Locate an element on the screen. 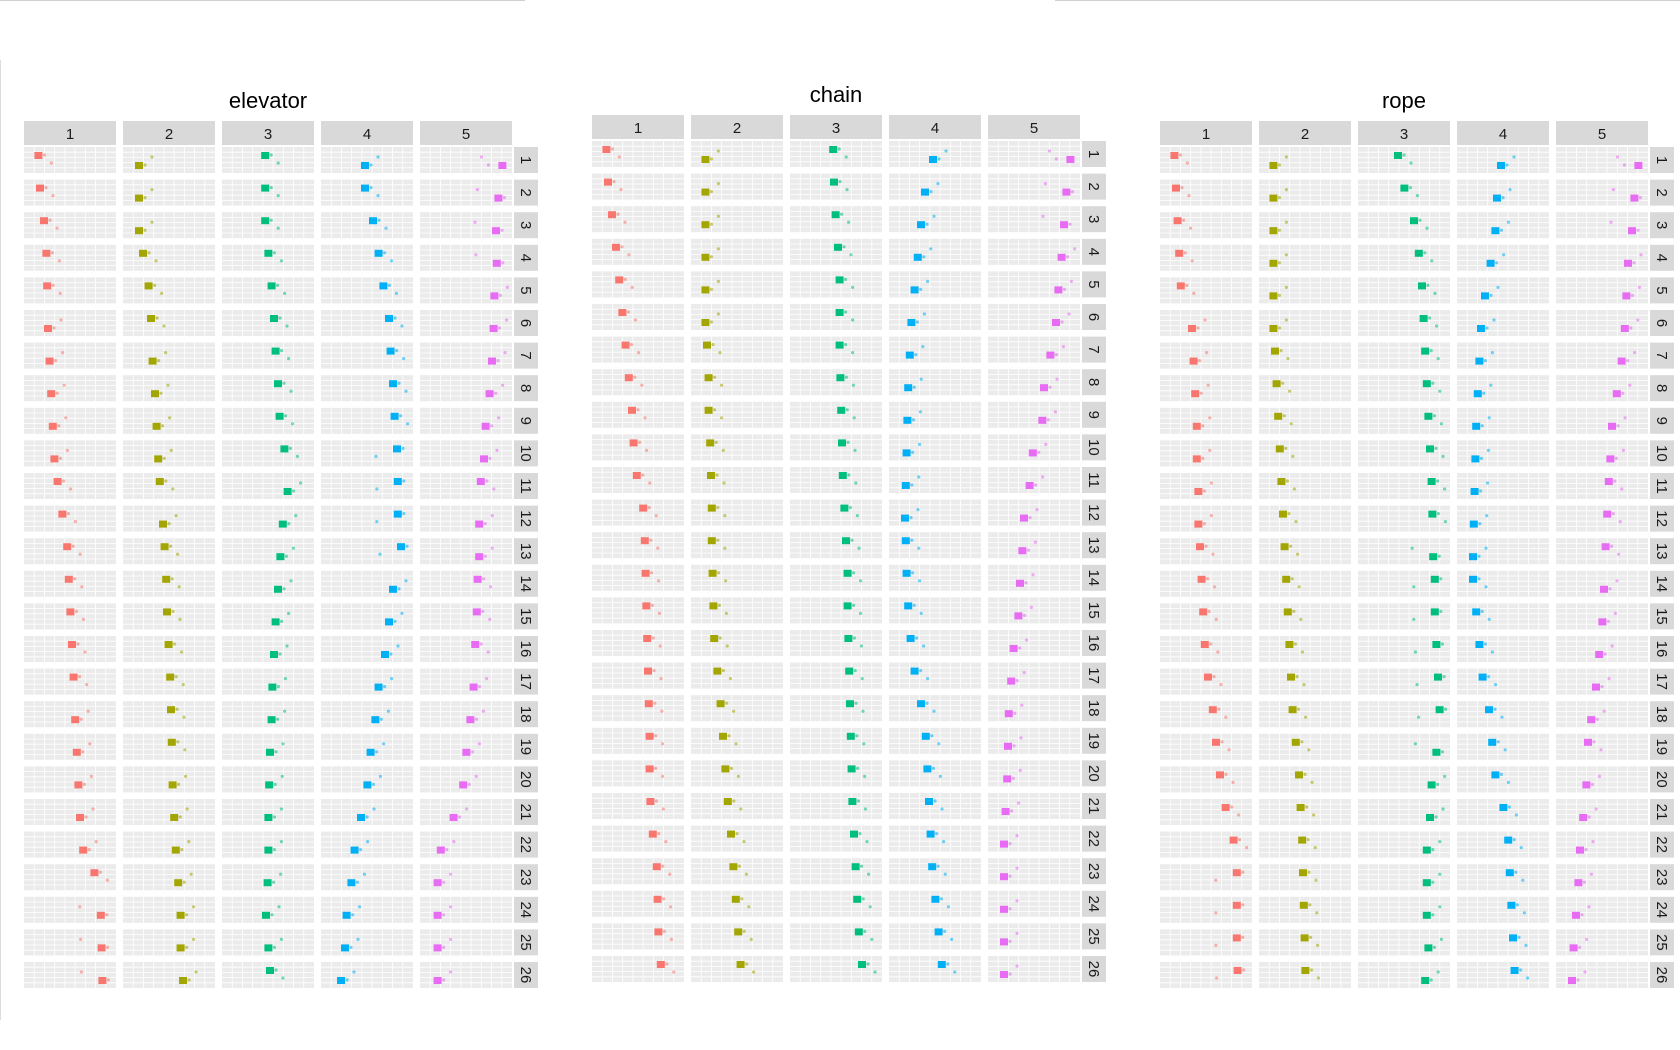  row-strip-label: 7 is located at coordinates (1093, 349).